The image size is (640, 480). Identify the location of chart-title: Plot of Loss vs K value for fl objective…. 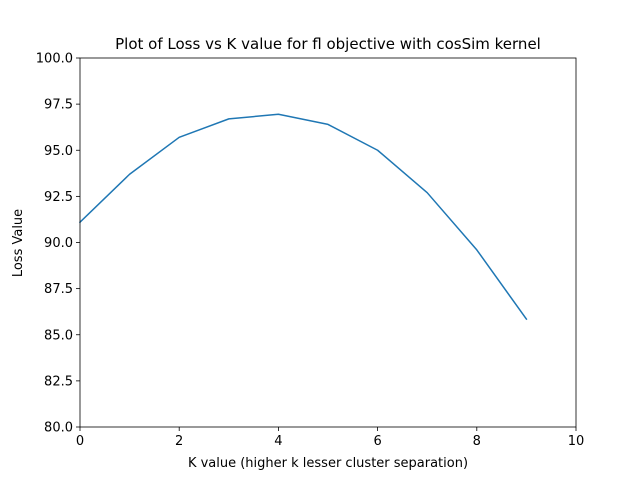
(328, 44).